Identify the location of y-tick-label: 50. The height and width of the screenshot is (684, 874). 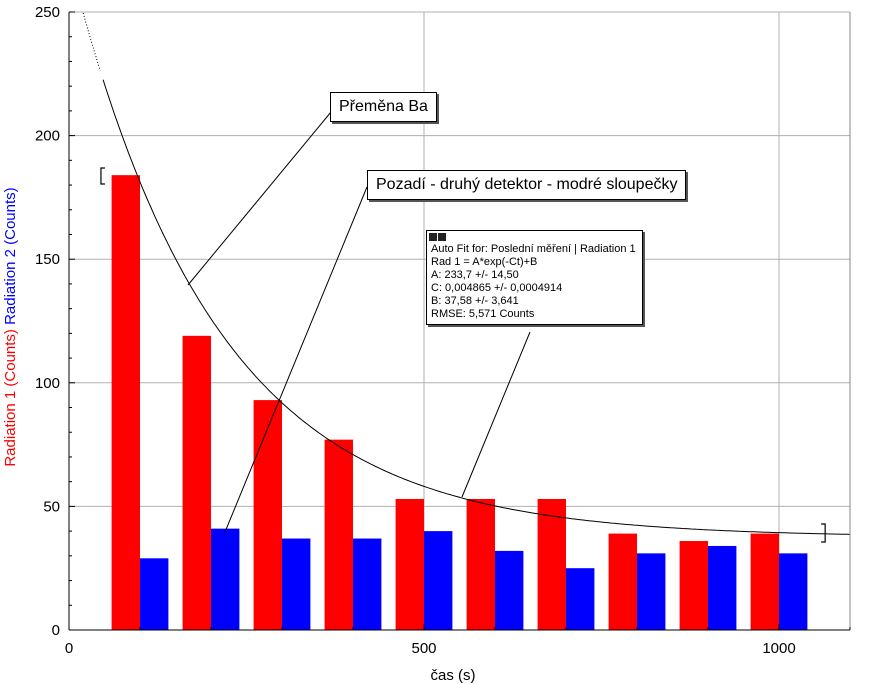
(51, 506).